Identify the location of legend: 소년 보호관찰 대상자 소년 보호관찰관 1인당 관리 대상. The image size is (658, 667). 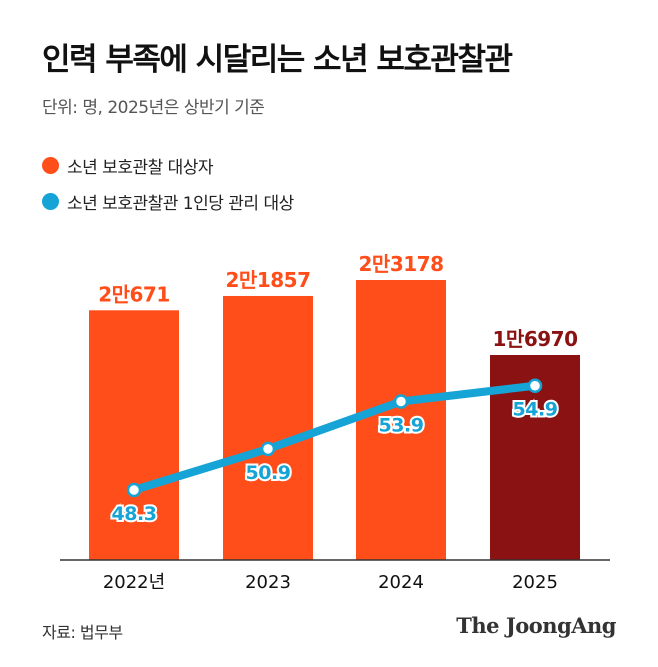
(168, 188).